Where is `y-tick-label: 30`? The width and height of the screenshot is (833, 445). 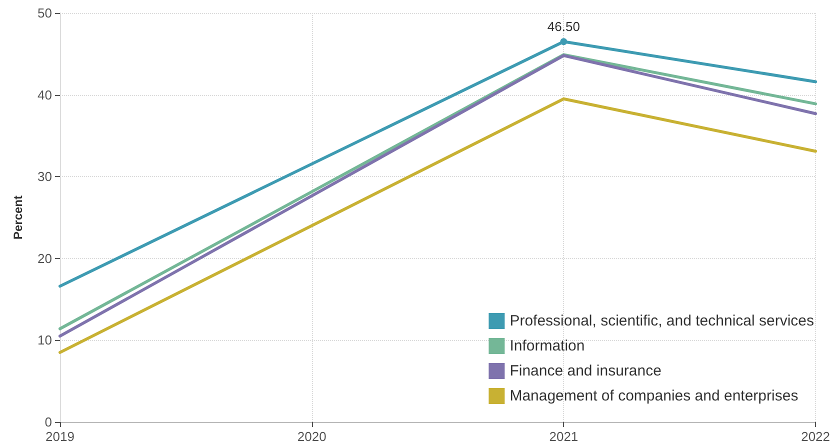 y-tick-label: 30 is located at coordinates (45, 176).